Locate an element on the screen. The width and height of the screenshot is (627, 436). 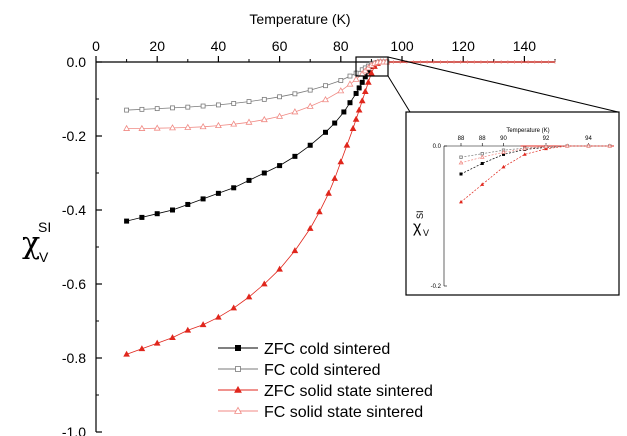
zoom-connector-bottom is located at coordinates (399, 94).